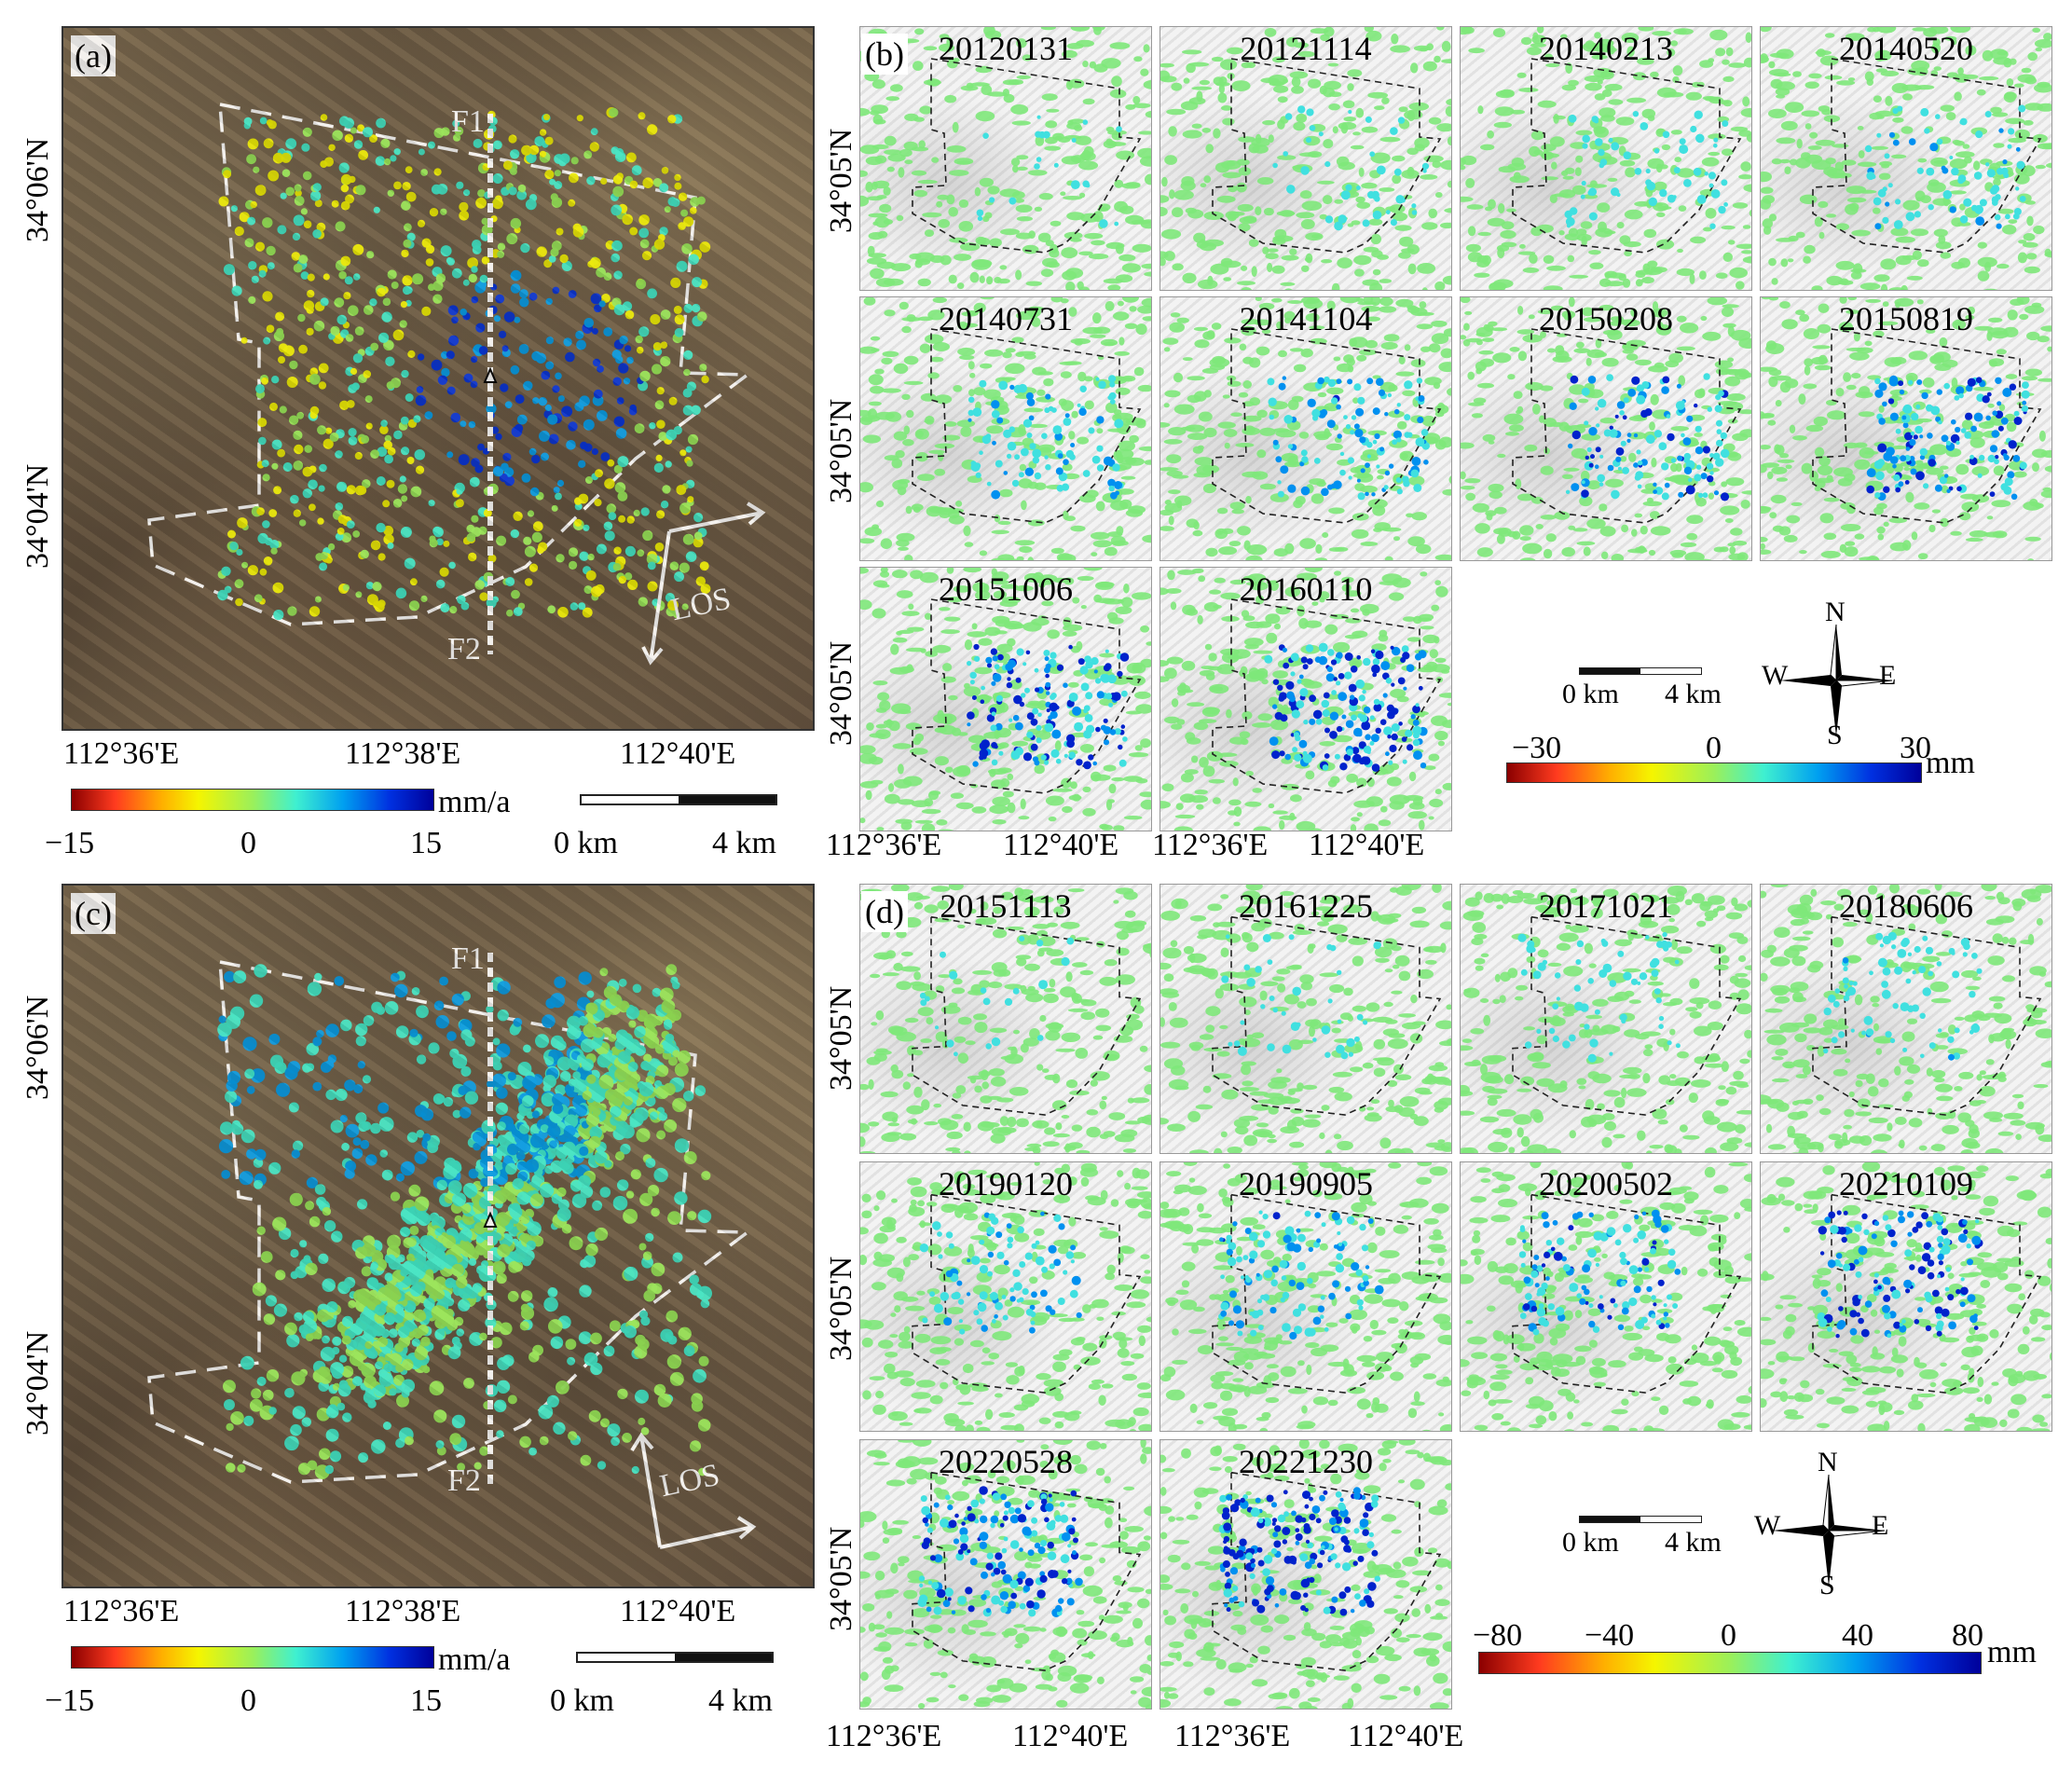  I want to click on time-series-tile: 20140731, so click(1006, 428).